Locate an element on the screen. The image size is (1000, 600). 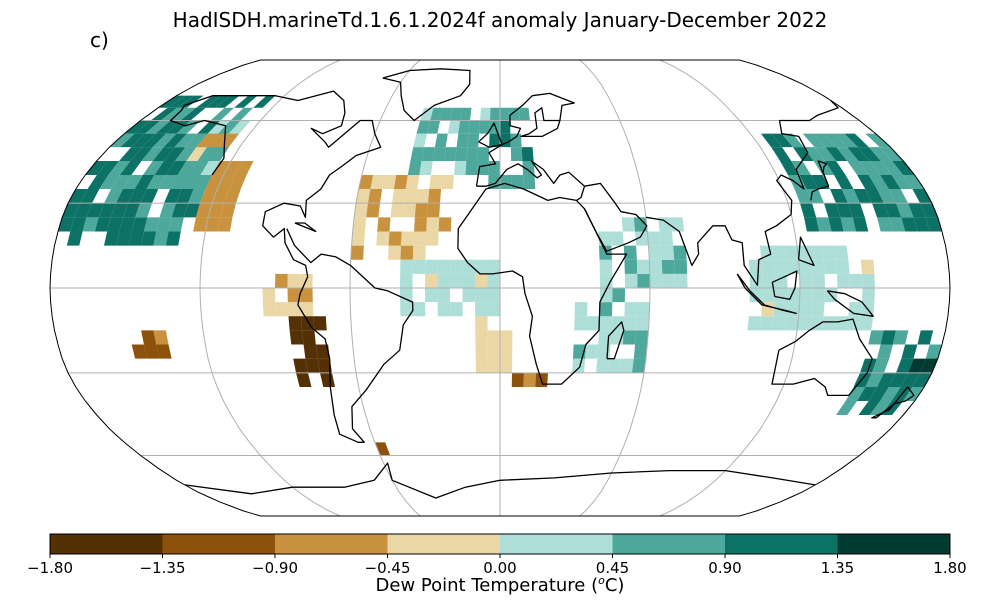
panel-label: c) is located at coordinates (99, 40).